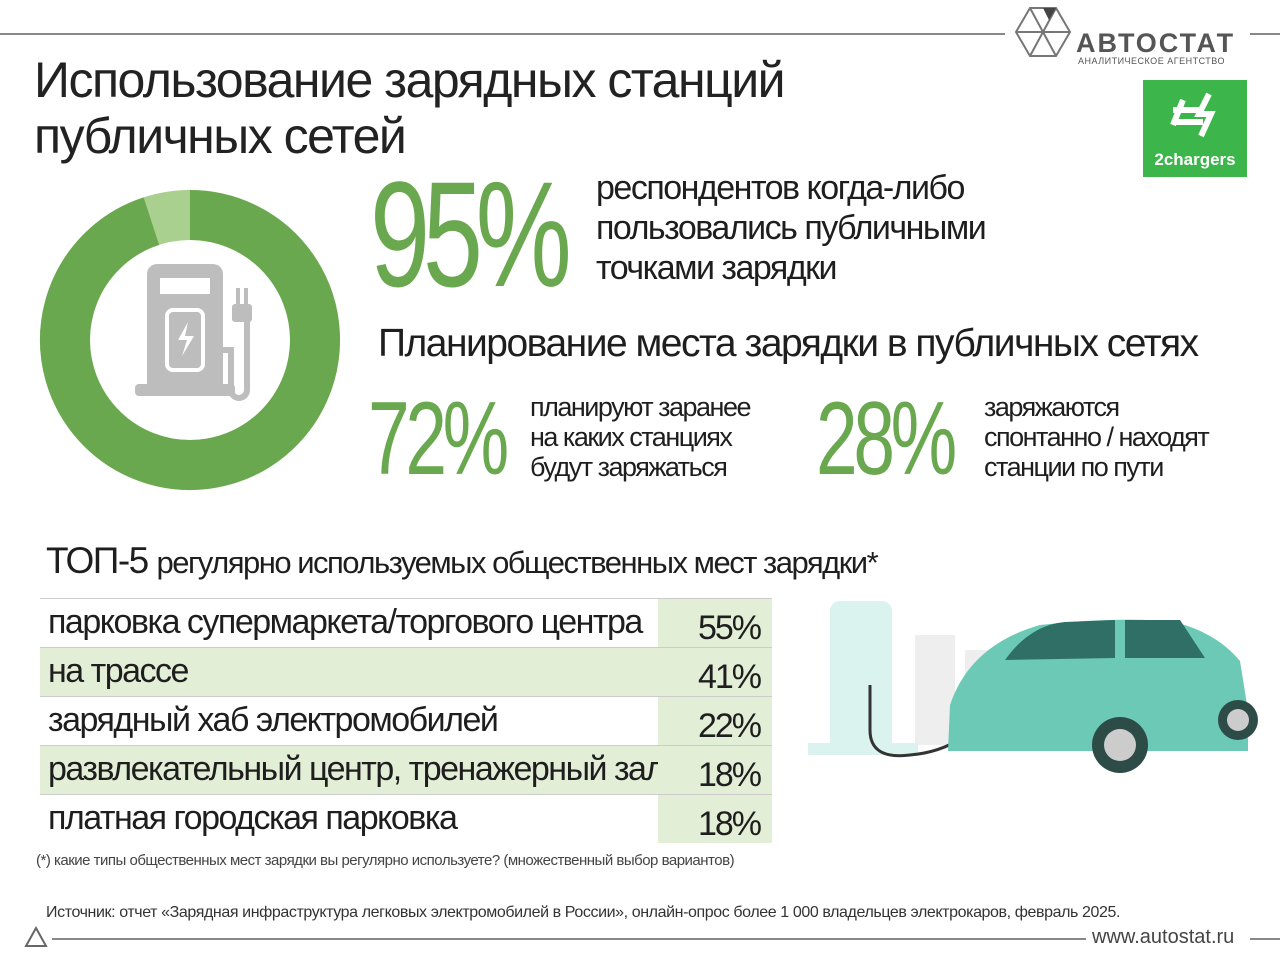 The image size is (1280, 960). I want to click on footer-mark, so click(36, 936).